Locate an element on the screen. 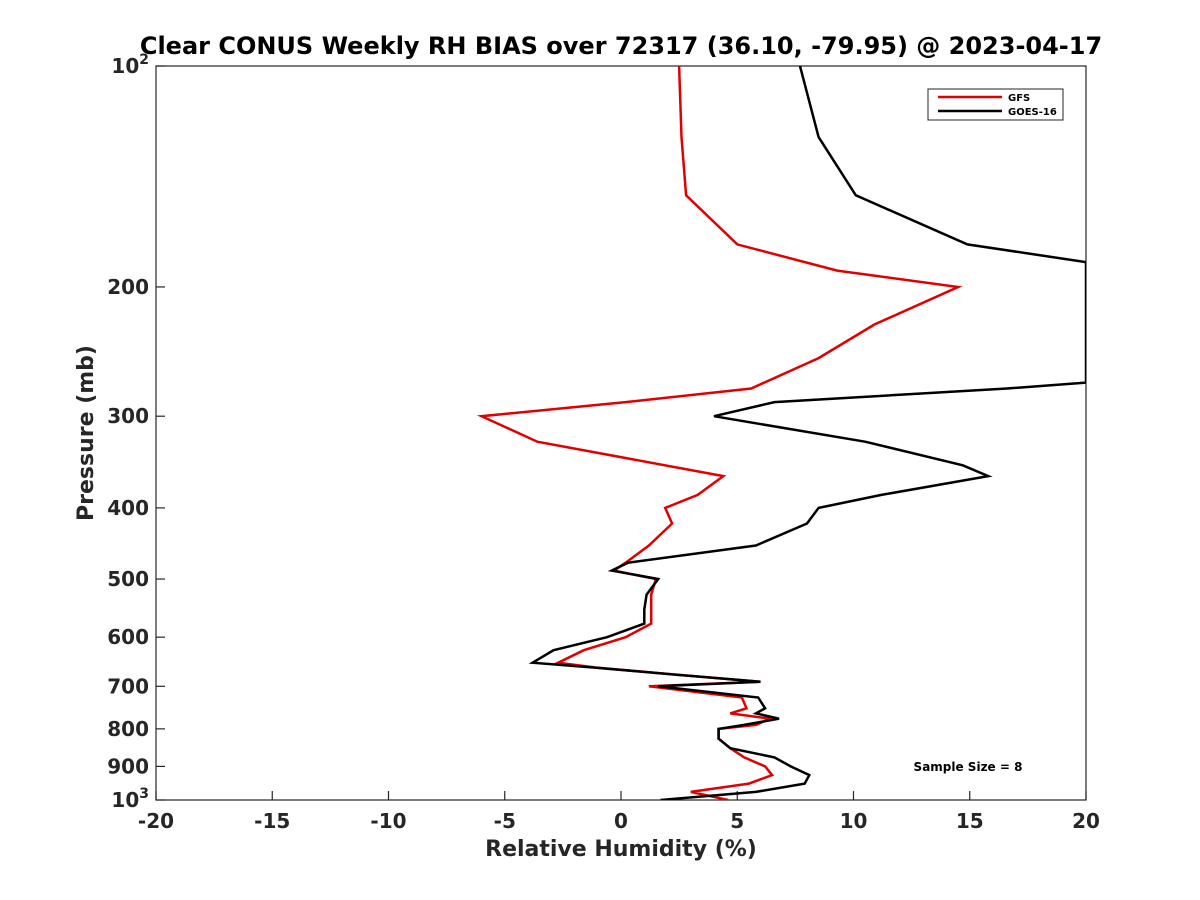  y-tick-label-base: 900 is located at coordinates (128, 766).